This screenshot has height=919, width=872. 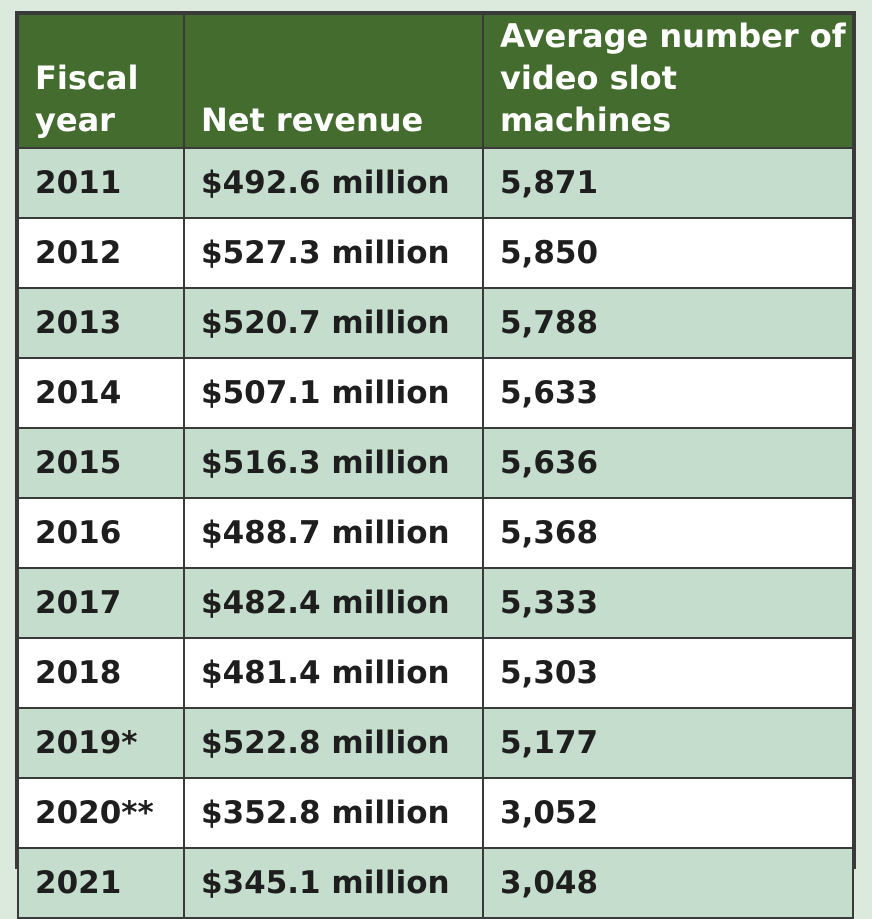 What do you see at coordinates (101, 603) in the screenshot?
I see `cell-fiscal-year: 2017` at bounding box center [101, 603].